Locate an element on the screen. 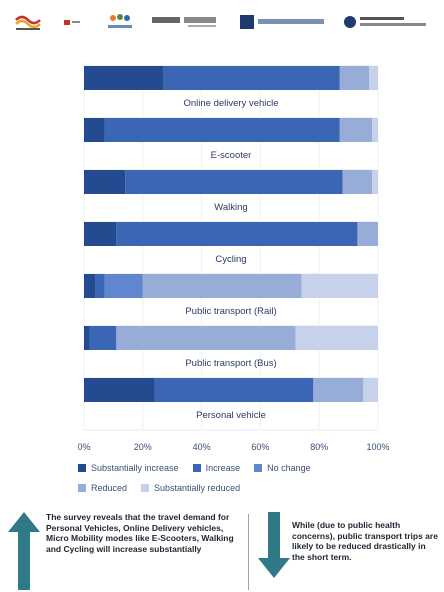  arrow-down-shape is located at coordinates (274, 545).